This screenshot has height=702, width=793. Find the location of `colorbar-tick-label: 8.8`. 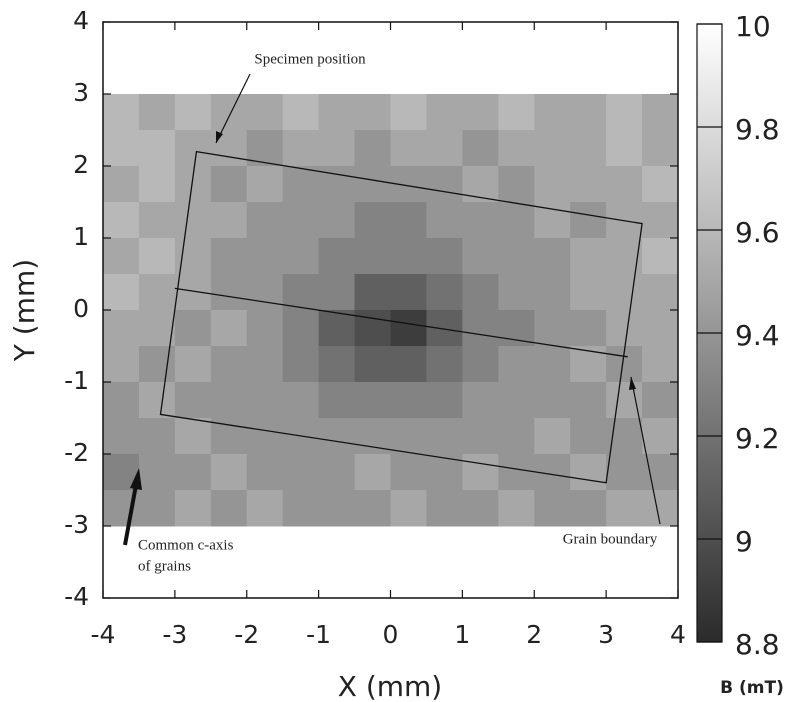

colorbar-tick-label: 8.8 is located at coordinates (757, 644).